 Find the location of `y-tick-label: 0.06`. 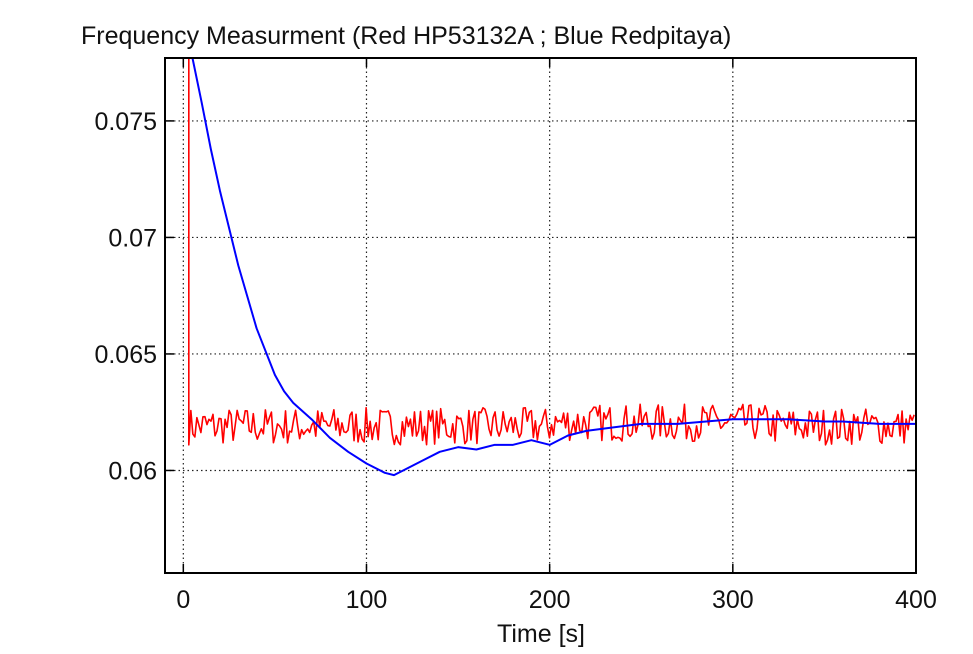

y-tick-label: 0.06 is located at coordinates (132, 471).